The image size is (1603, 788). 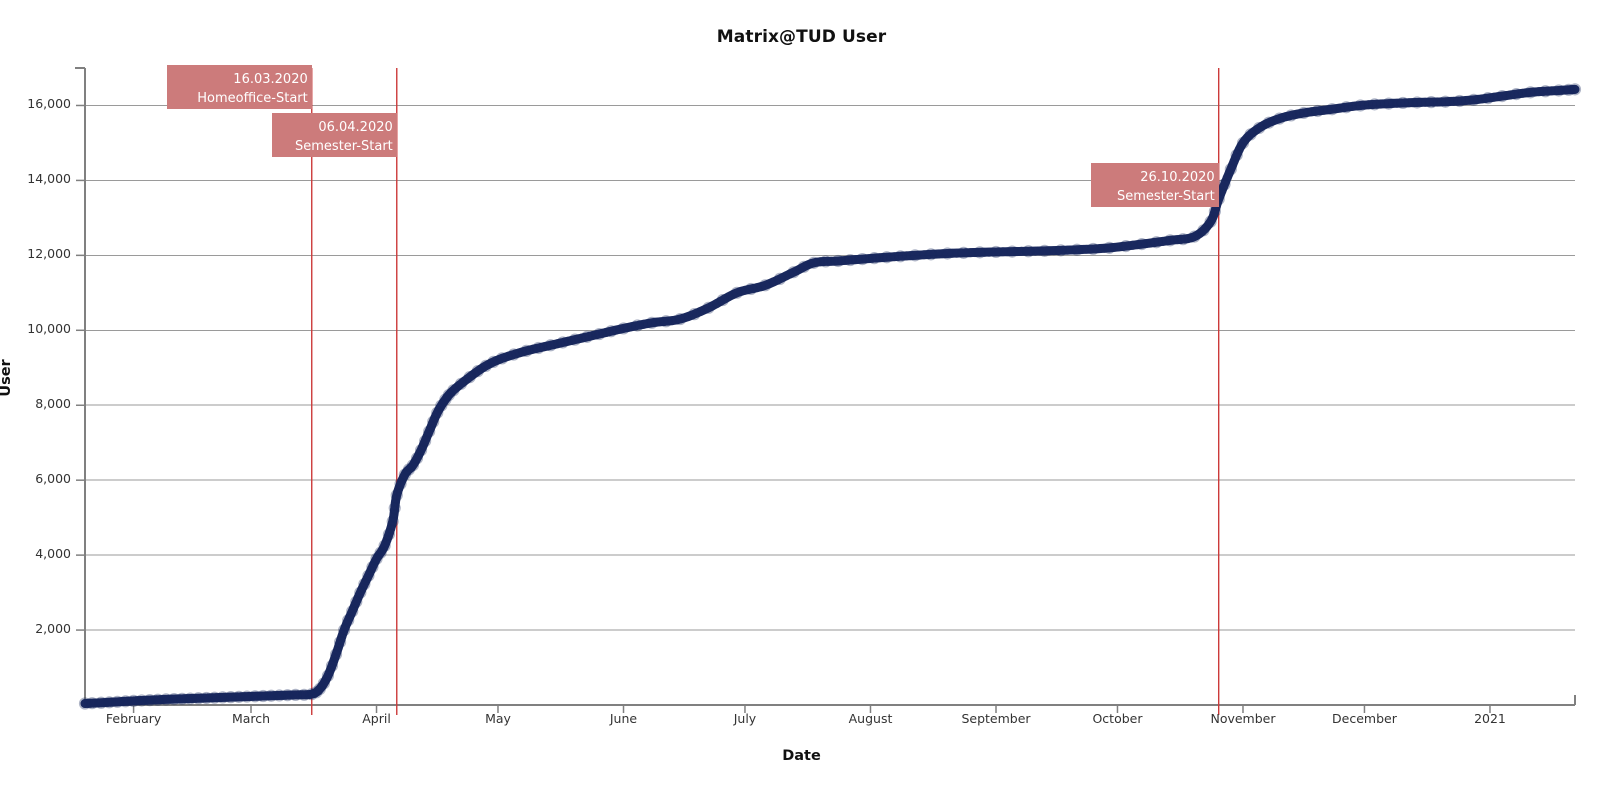 What do you see at coordinates (80, 367) in the screenshot?
I see `y-axis-ticks` at bounding box center [80, 367].